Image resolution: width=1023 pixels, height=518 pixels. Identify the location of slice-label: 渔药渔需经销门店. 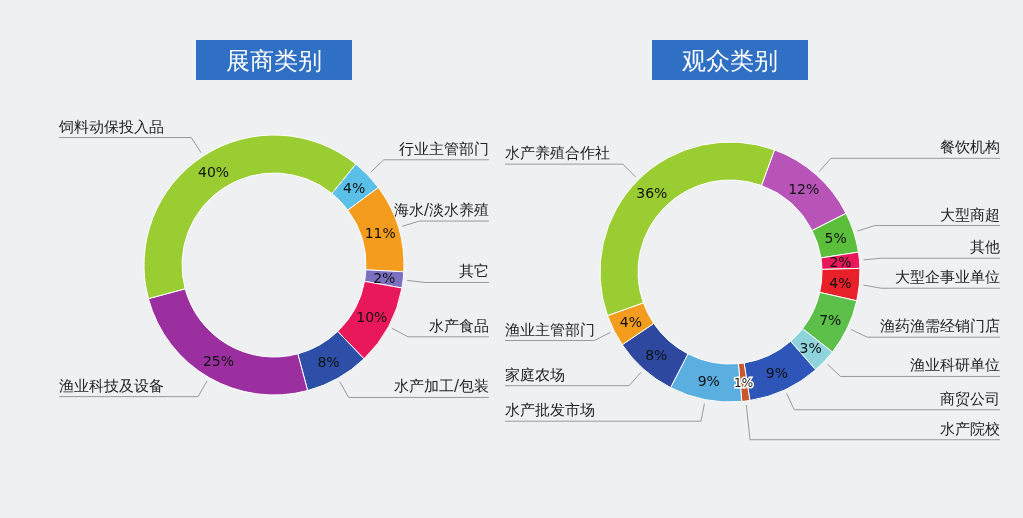
(940, 326).